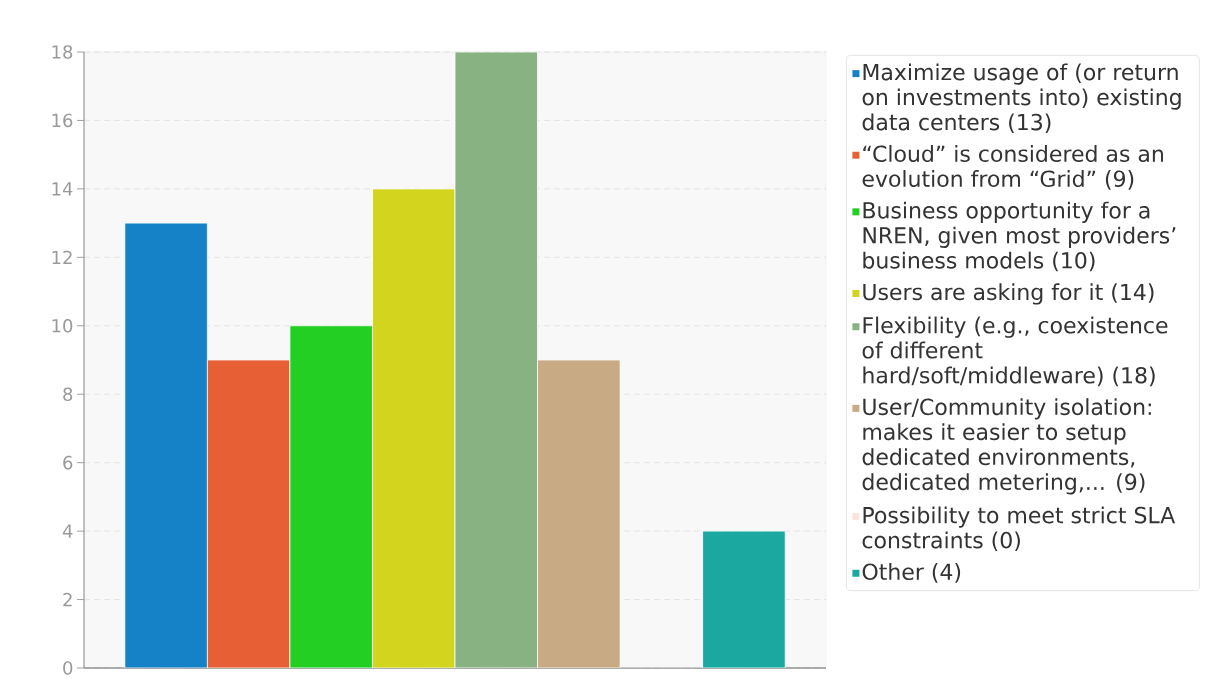  I want to click on y-tick-label: 10, so click(62, 325).